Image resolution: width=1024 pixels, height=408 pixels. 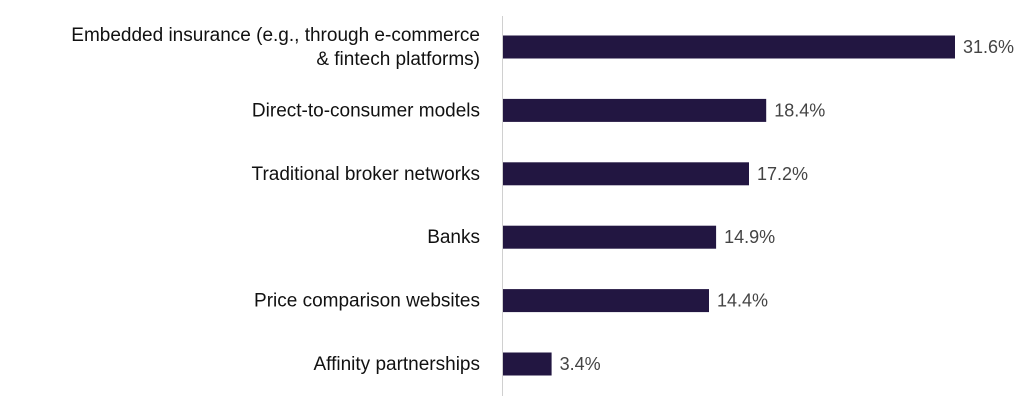 I want to click on value-label-5: 3.4%, so click(x=580, y=364).